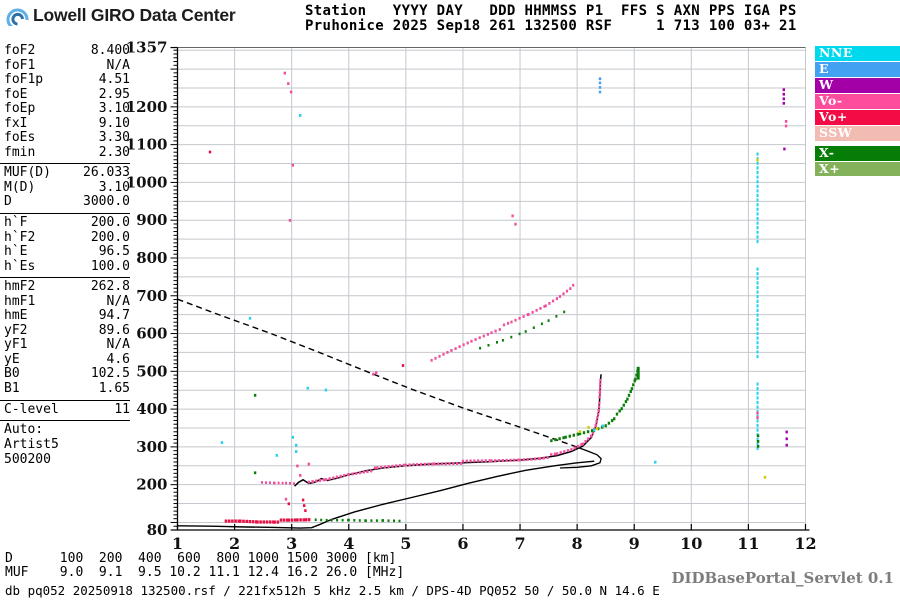 This screenshot has height=600, width=900. Describe the element at coordinates (67, 187) in the screenshot. I see `param-row-md: M(D) 3.10` at that location.